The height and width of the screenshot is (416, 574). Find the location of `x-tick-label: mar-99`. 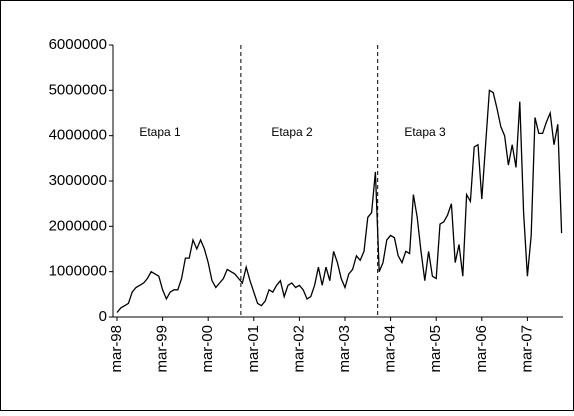

x-tick-label: mar-99 is located at coordinates (162, 349).